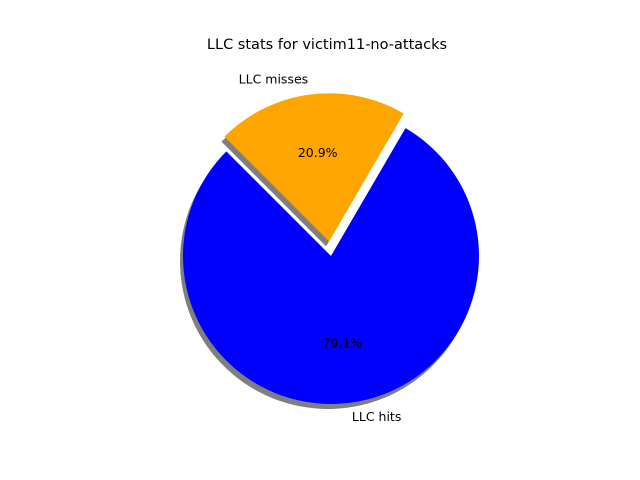 Image resolution: width=640 pixels, height=480 pixels. What do you see at coordinates (327, 45) in the screenshot?
I see `chart-title: LLC stats for victim11-no-attacks` at bounding box center [327, 45].